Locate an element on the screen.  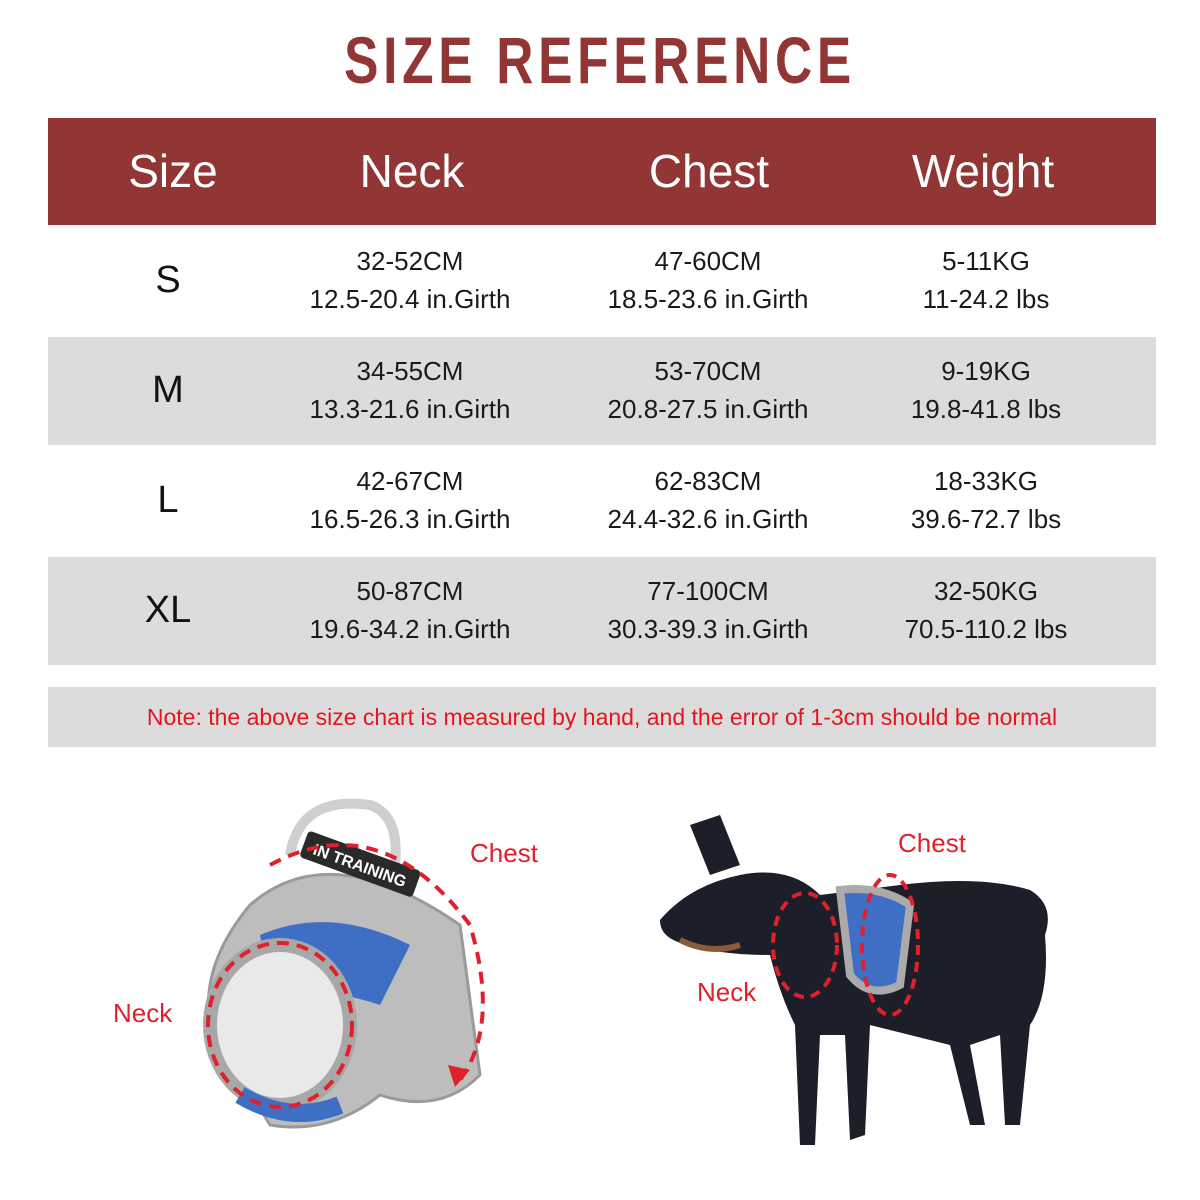
weight-imperial: 11-24.2 lbs is located at coordinates (986, 299).